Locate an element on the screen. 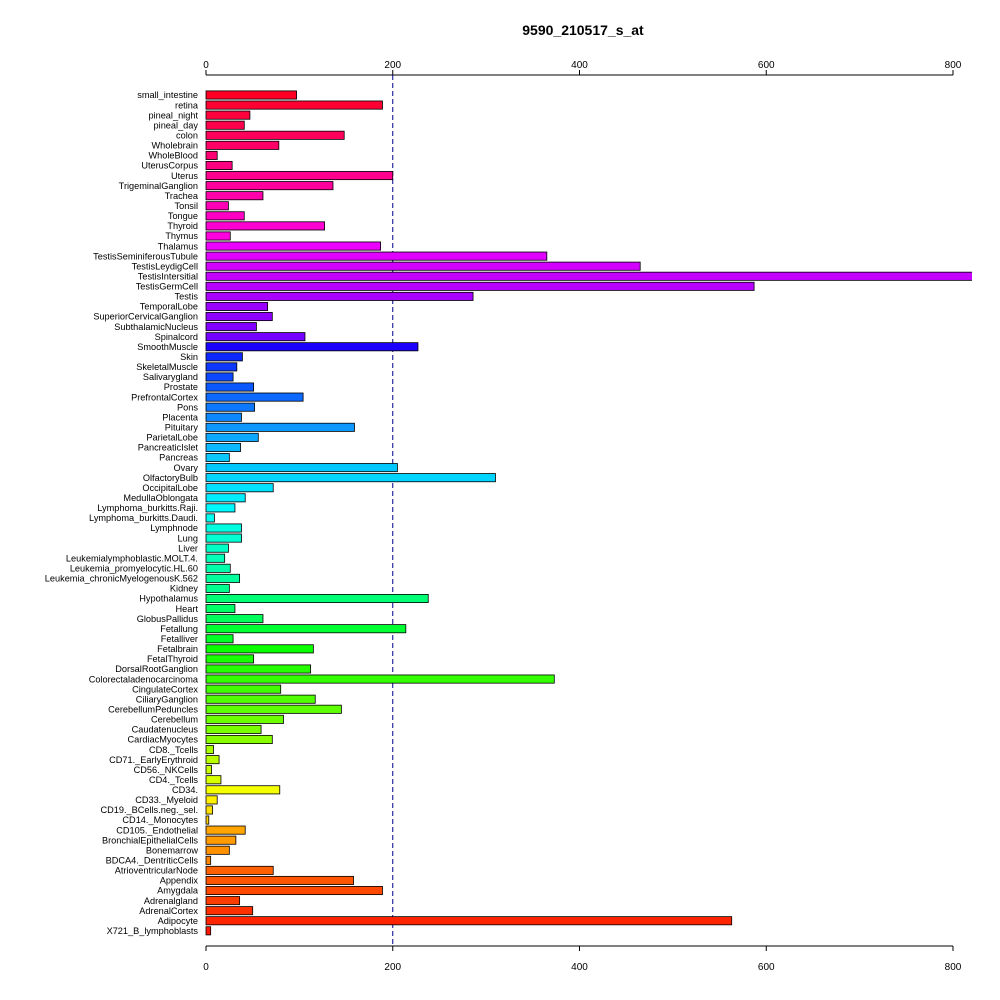 This screenshot has height=1000, width=1000. category-label: CiliaryGanglion is located at coordinates (167, 699).